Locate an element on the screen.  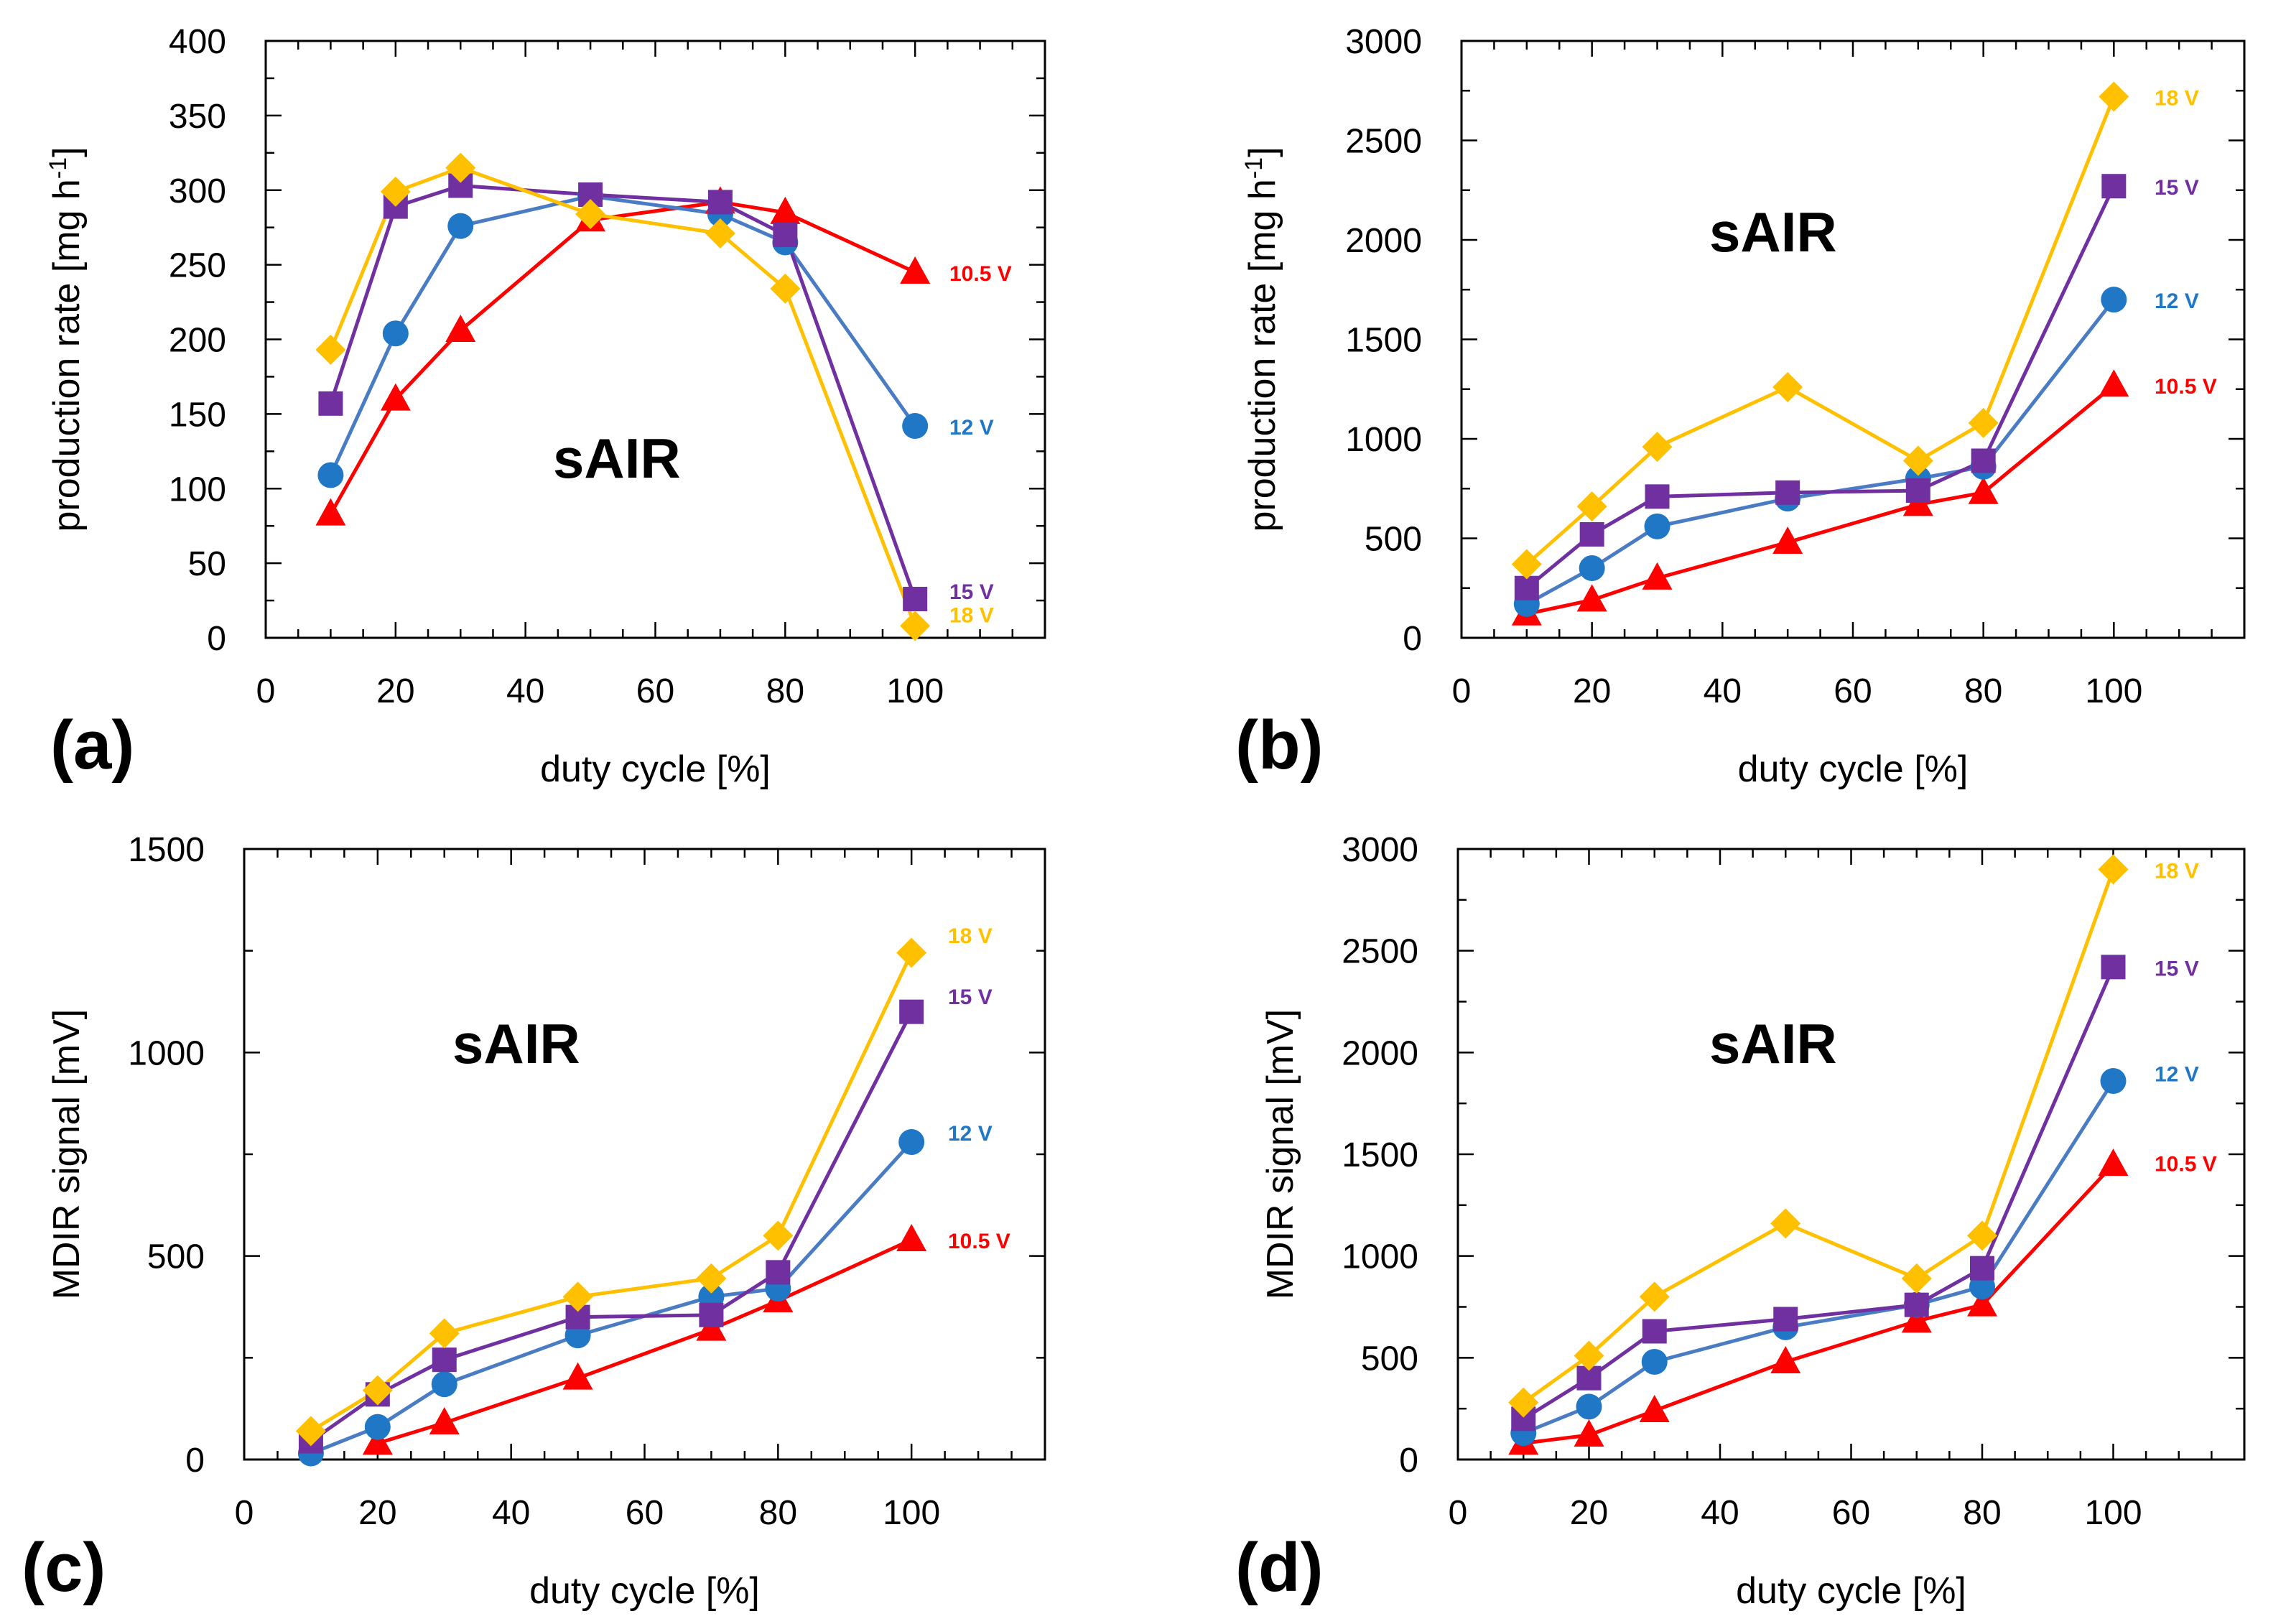
panel-letter: (b) is located at coordinates (1279, 745).